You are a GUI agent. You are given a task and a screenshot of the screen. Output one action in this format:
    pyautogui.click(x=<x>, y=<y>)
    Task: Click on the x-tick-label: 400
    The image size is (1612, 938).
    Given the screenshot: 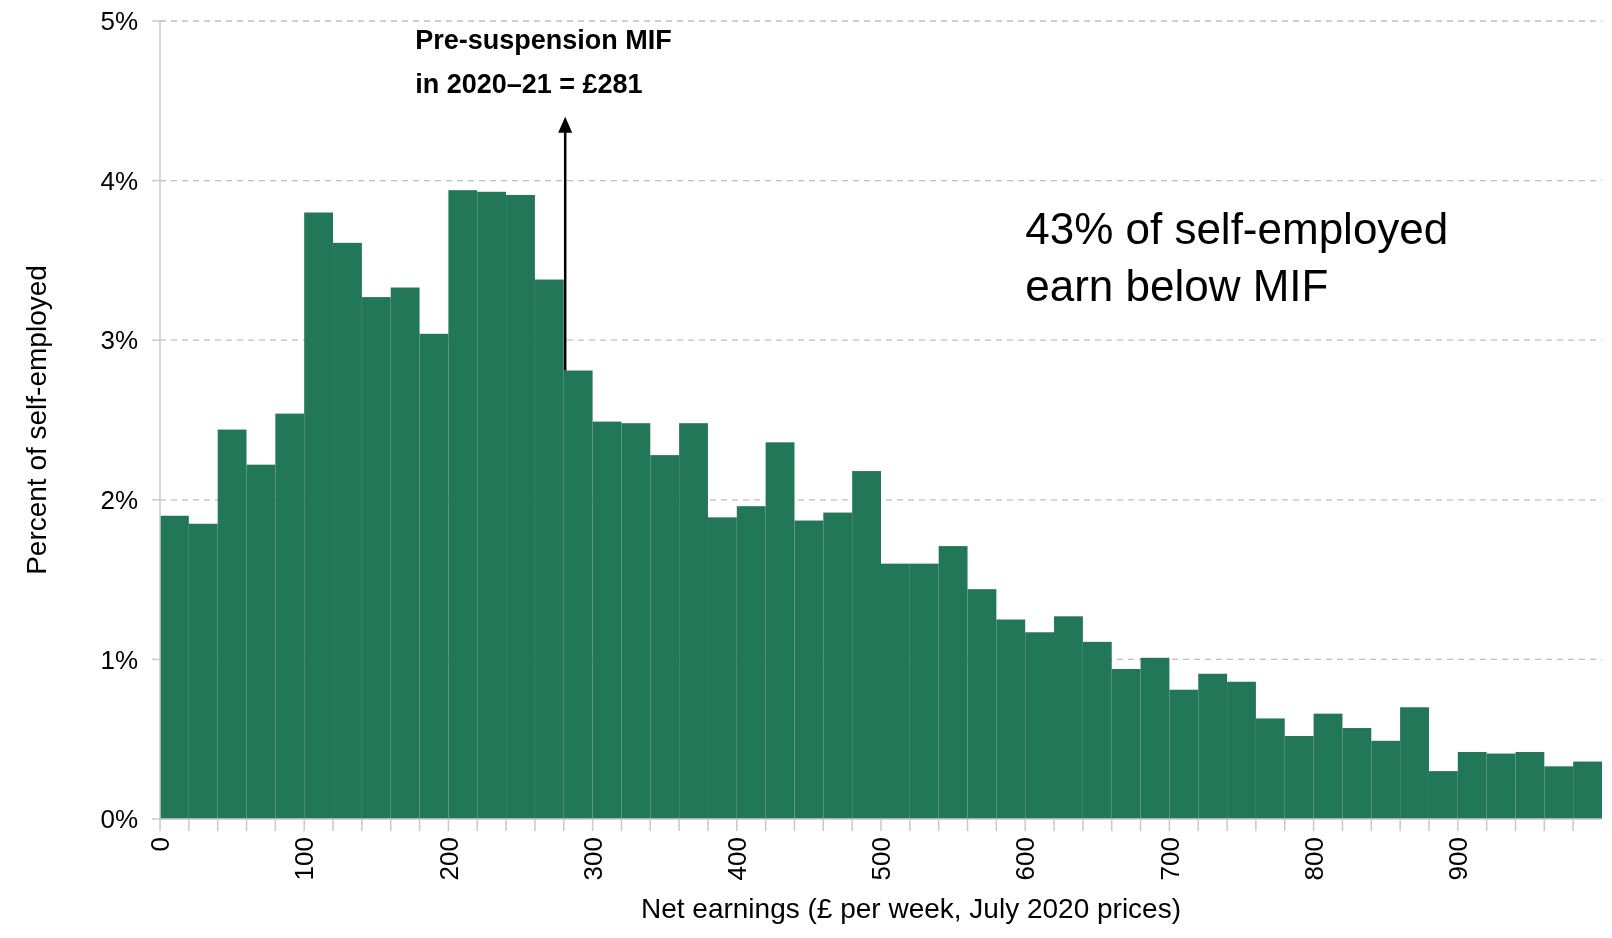 What is the action you would take?
    pyautogui.click(x=736, y=859)
    